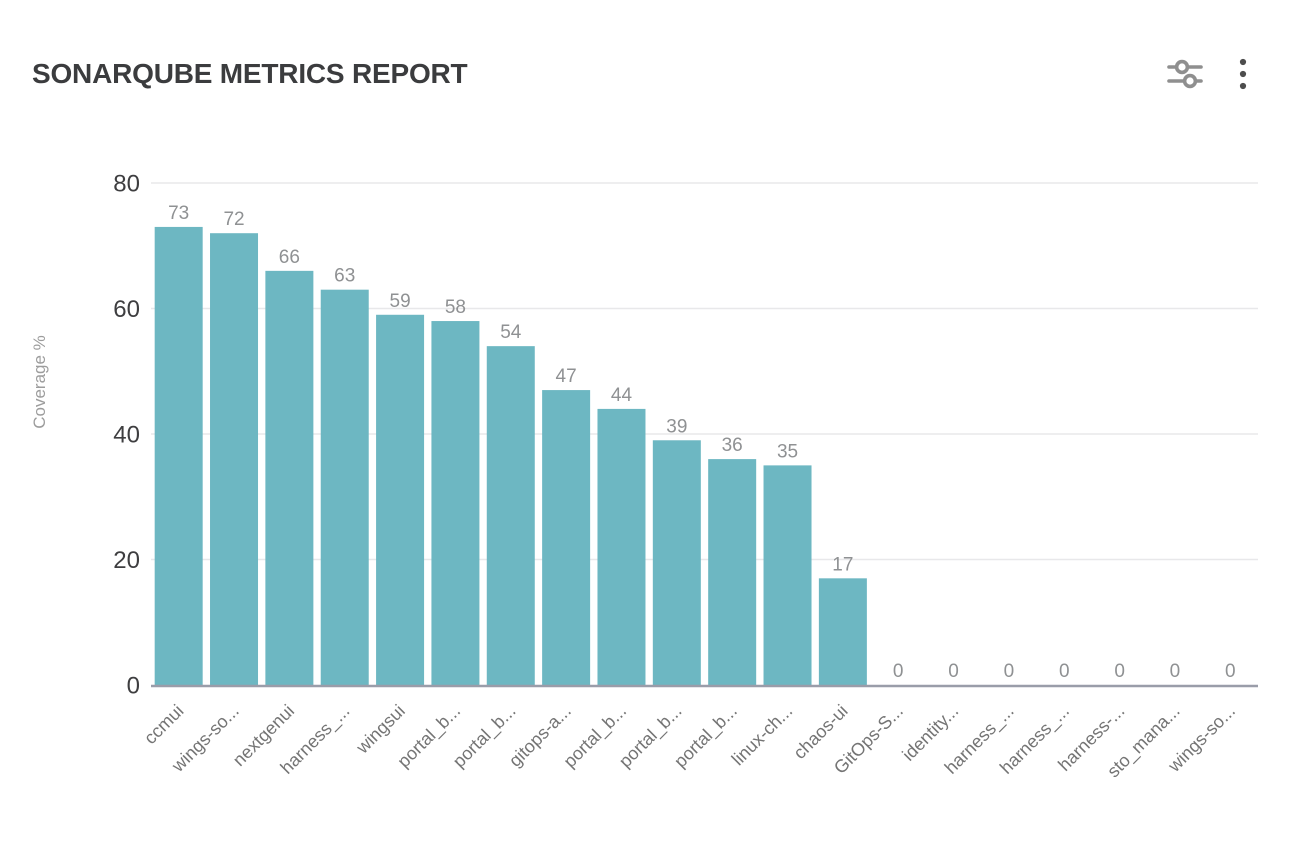  Describe the element at coordinates (842, 564) in the screenshot. I see `bar-value-label: 17` at that location.